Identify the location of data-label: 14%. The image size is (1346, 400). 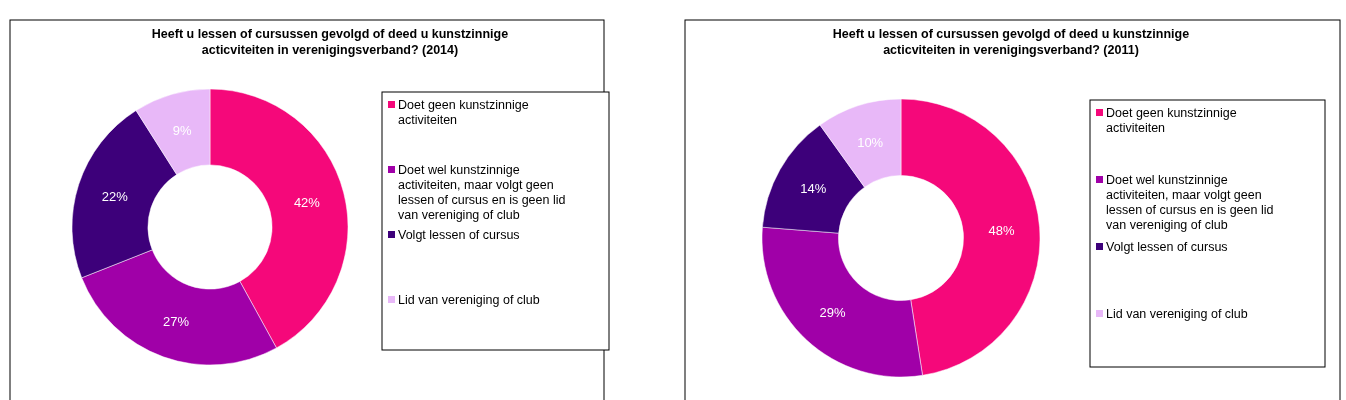
(813, 189).